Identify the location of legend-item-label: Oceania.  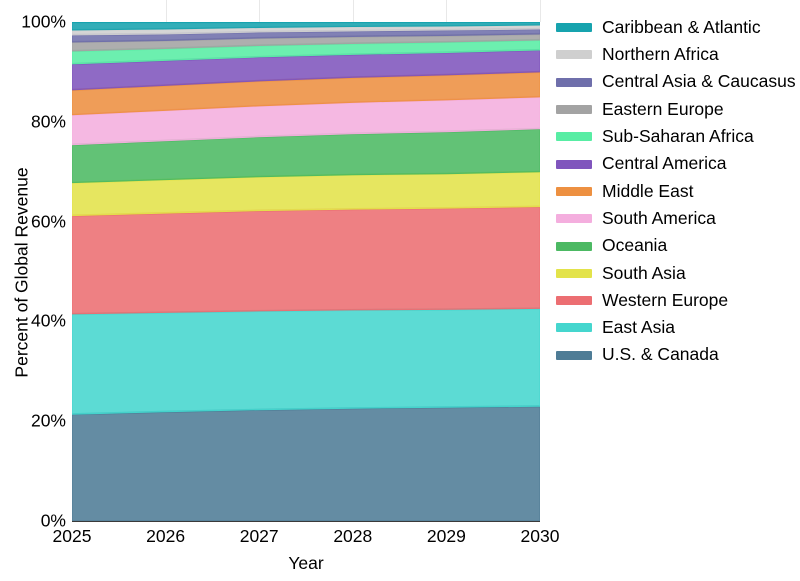
(635, 245).